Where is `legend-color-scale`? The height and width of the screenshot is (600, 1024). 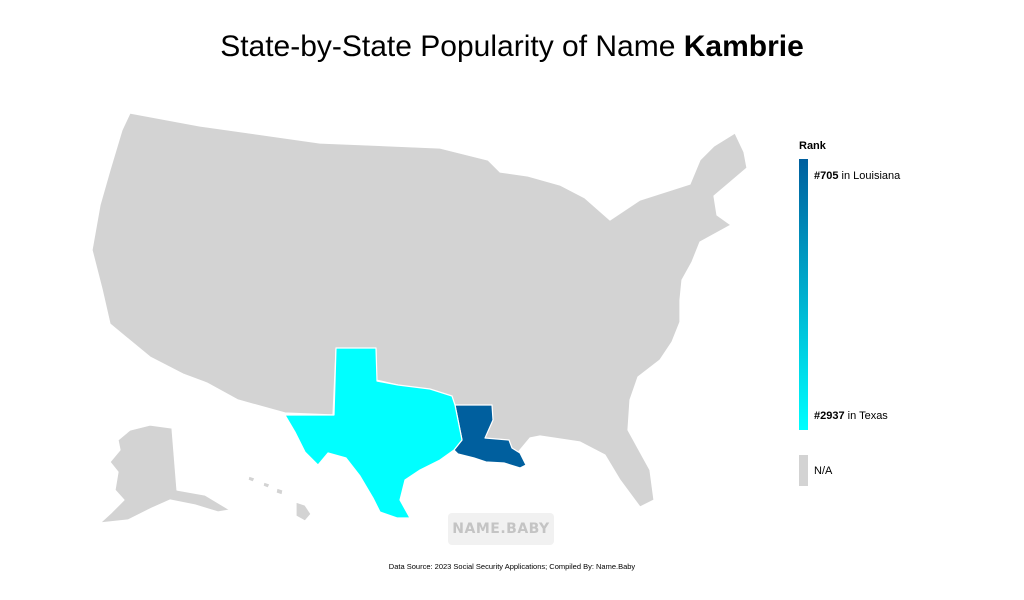 legend-color-scale is located at coordinates (803, 294).